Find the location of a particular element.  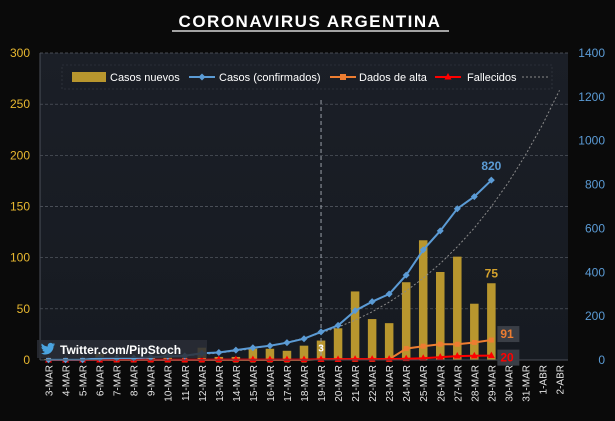

legend-swatch-casos-nuevos is located at coordinates (89, 77).